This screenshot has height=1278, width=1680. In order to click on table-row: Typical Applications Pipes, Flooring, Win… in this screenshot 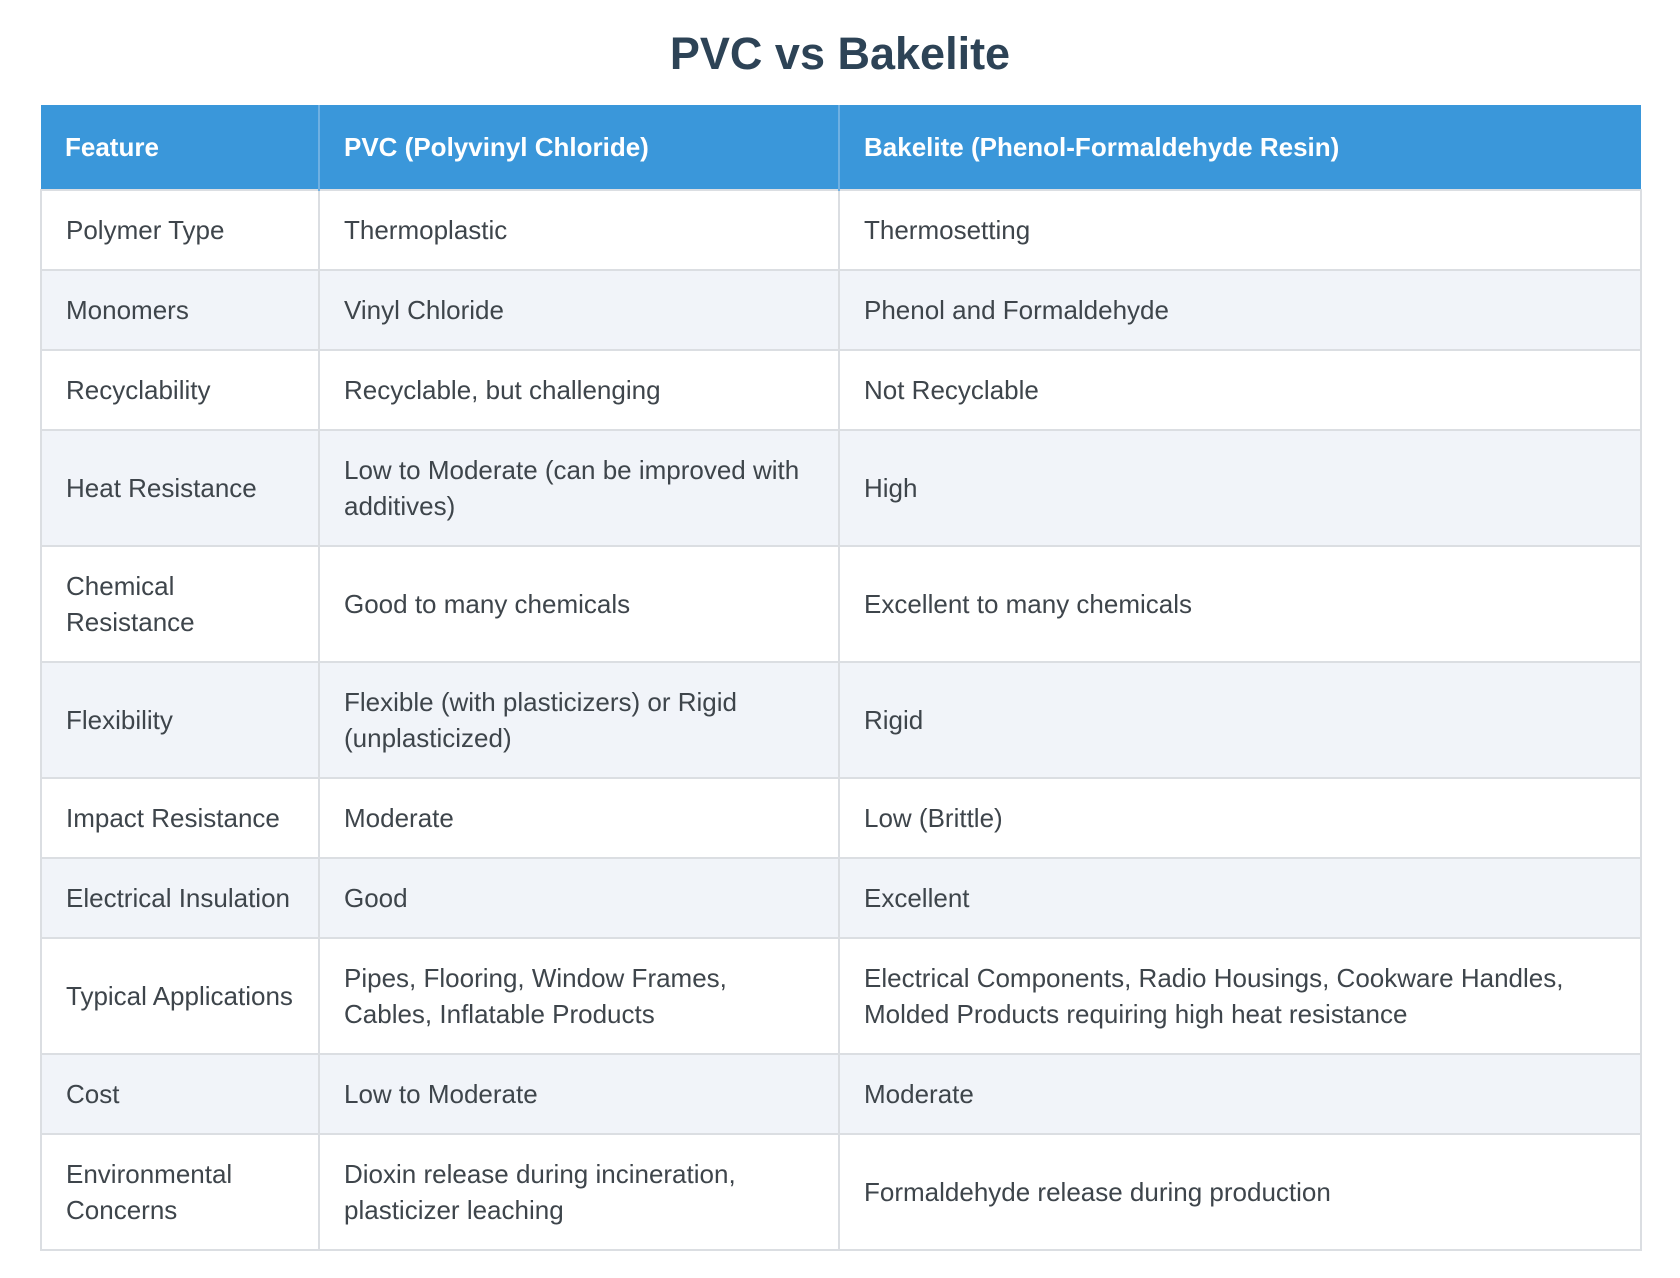, I will do `click(841, 995)`.